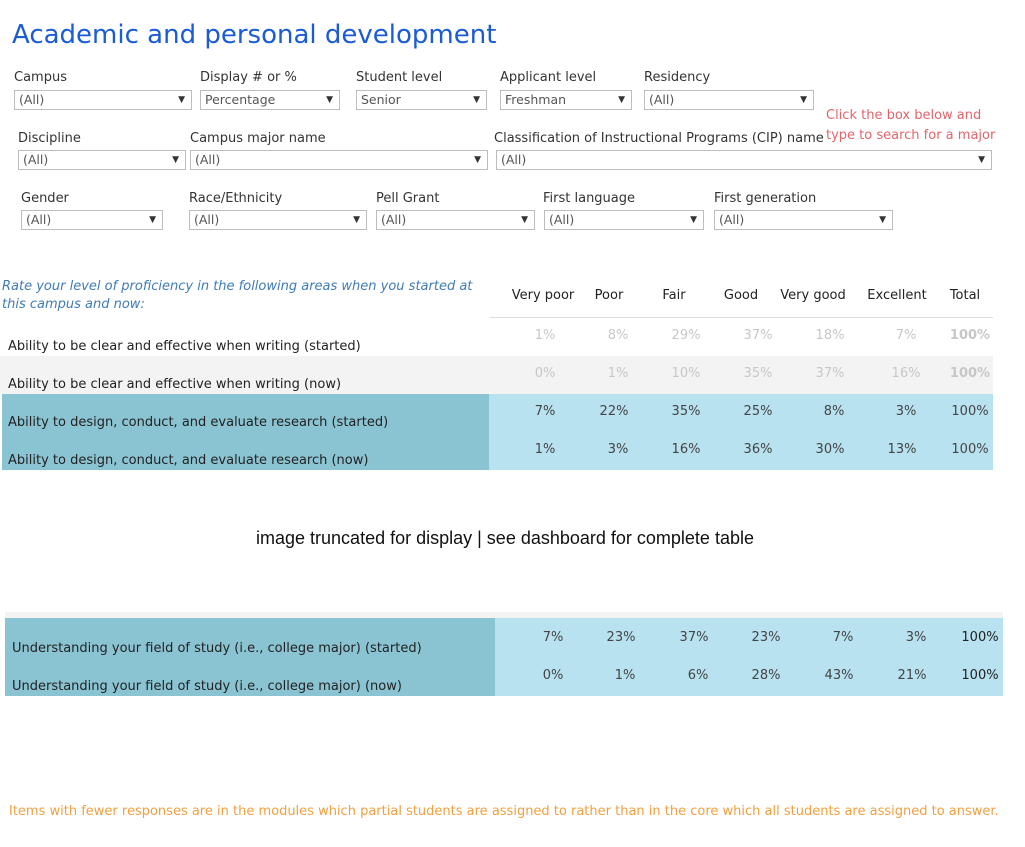 This screenshot has width=1025, height=847. I want to click on table-cell: 6%, so click(698, 675).